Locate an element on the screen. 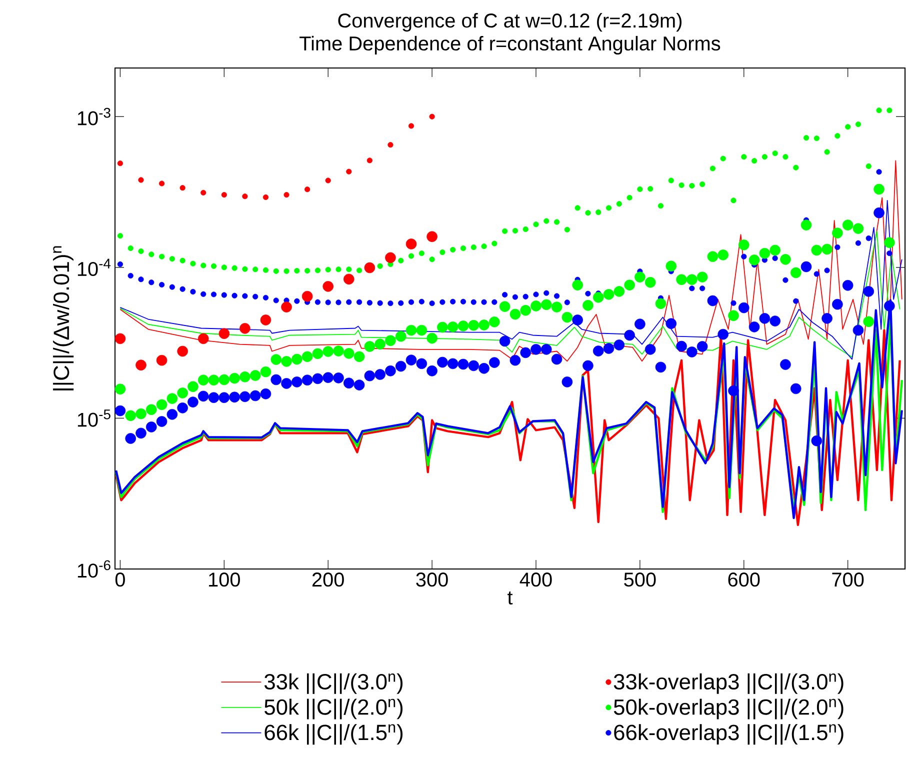  legend-label: 50k-overlap3 ||C||/(2.0$^{n}$) is located at coordinates (729, 709).